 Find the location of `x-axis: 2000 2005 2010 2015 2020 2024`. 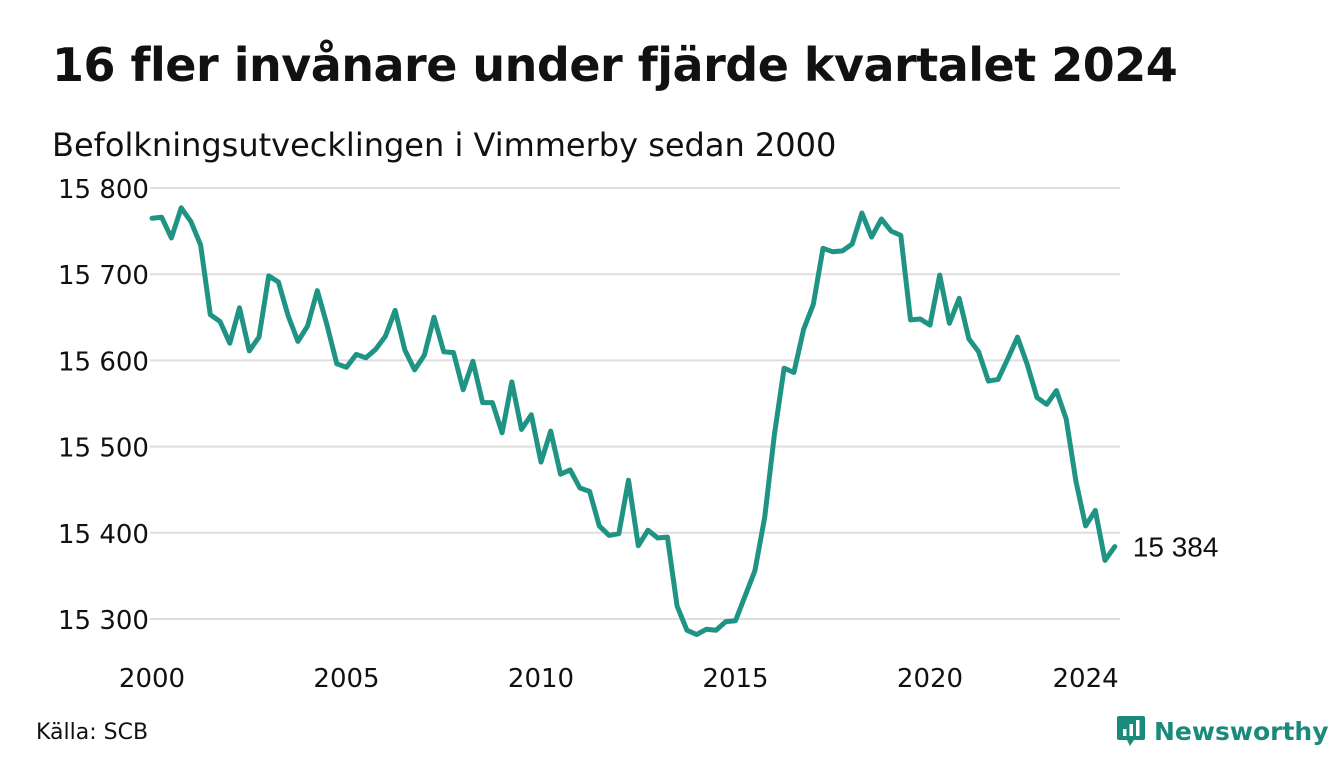

x-axis: 2000 2005 2010 2015 2020 2024 is located at coordinates (619, 679).